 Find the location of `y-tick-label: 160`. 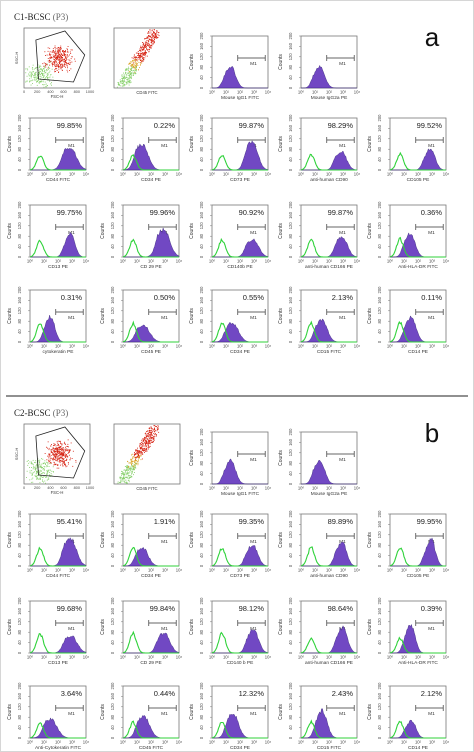

y-tick-label: 160 is located at coordinates (379, 128).